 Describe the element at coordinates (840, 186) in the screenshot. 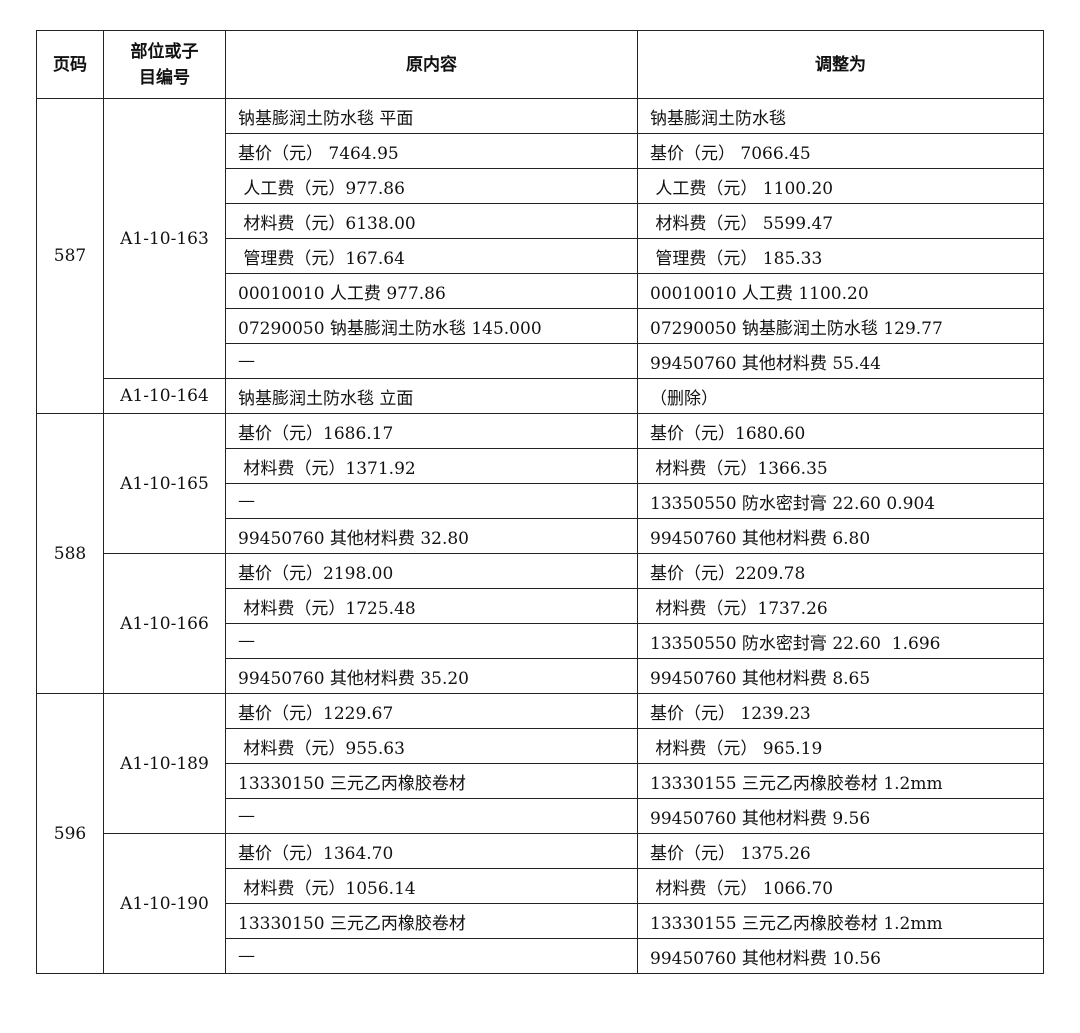

I see `adjusted-content-cell: 人工费（元） 1100.20` at that location.